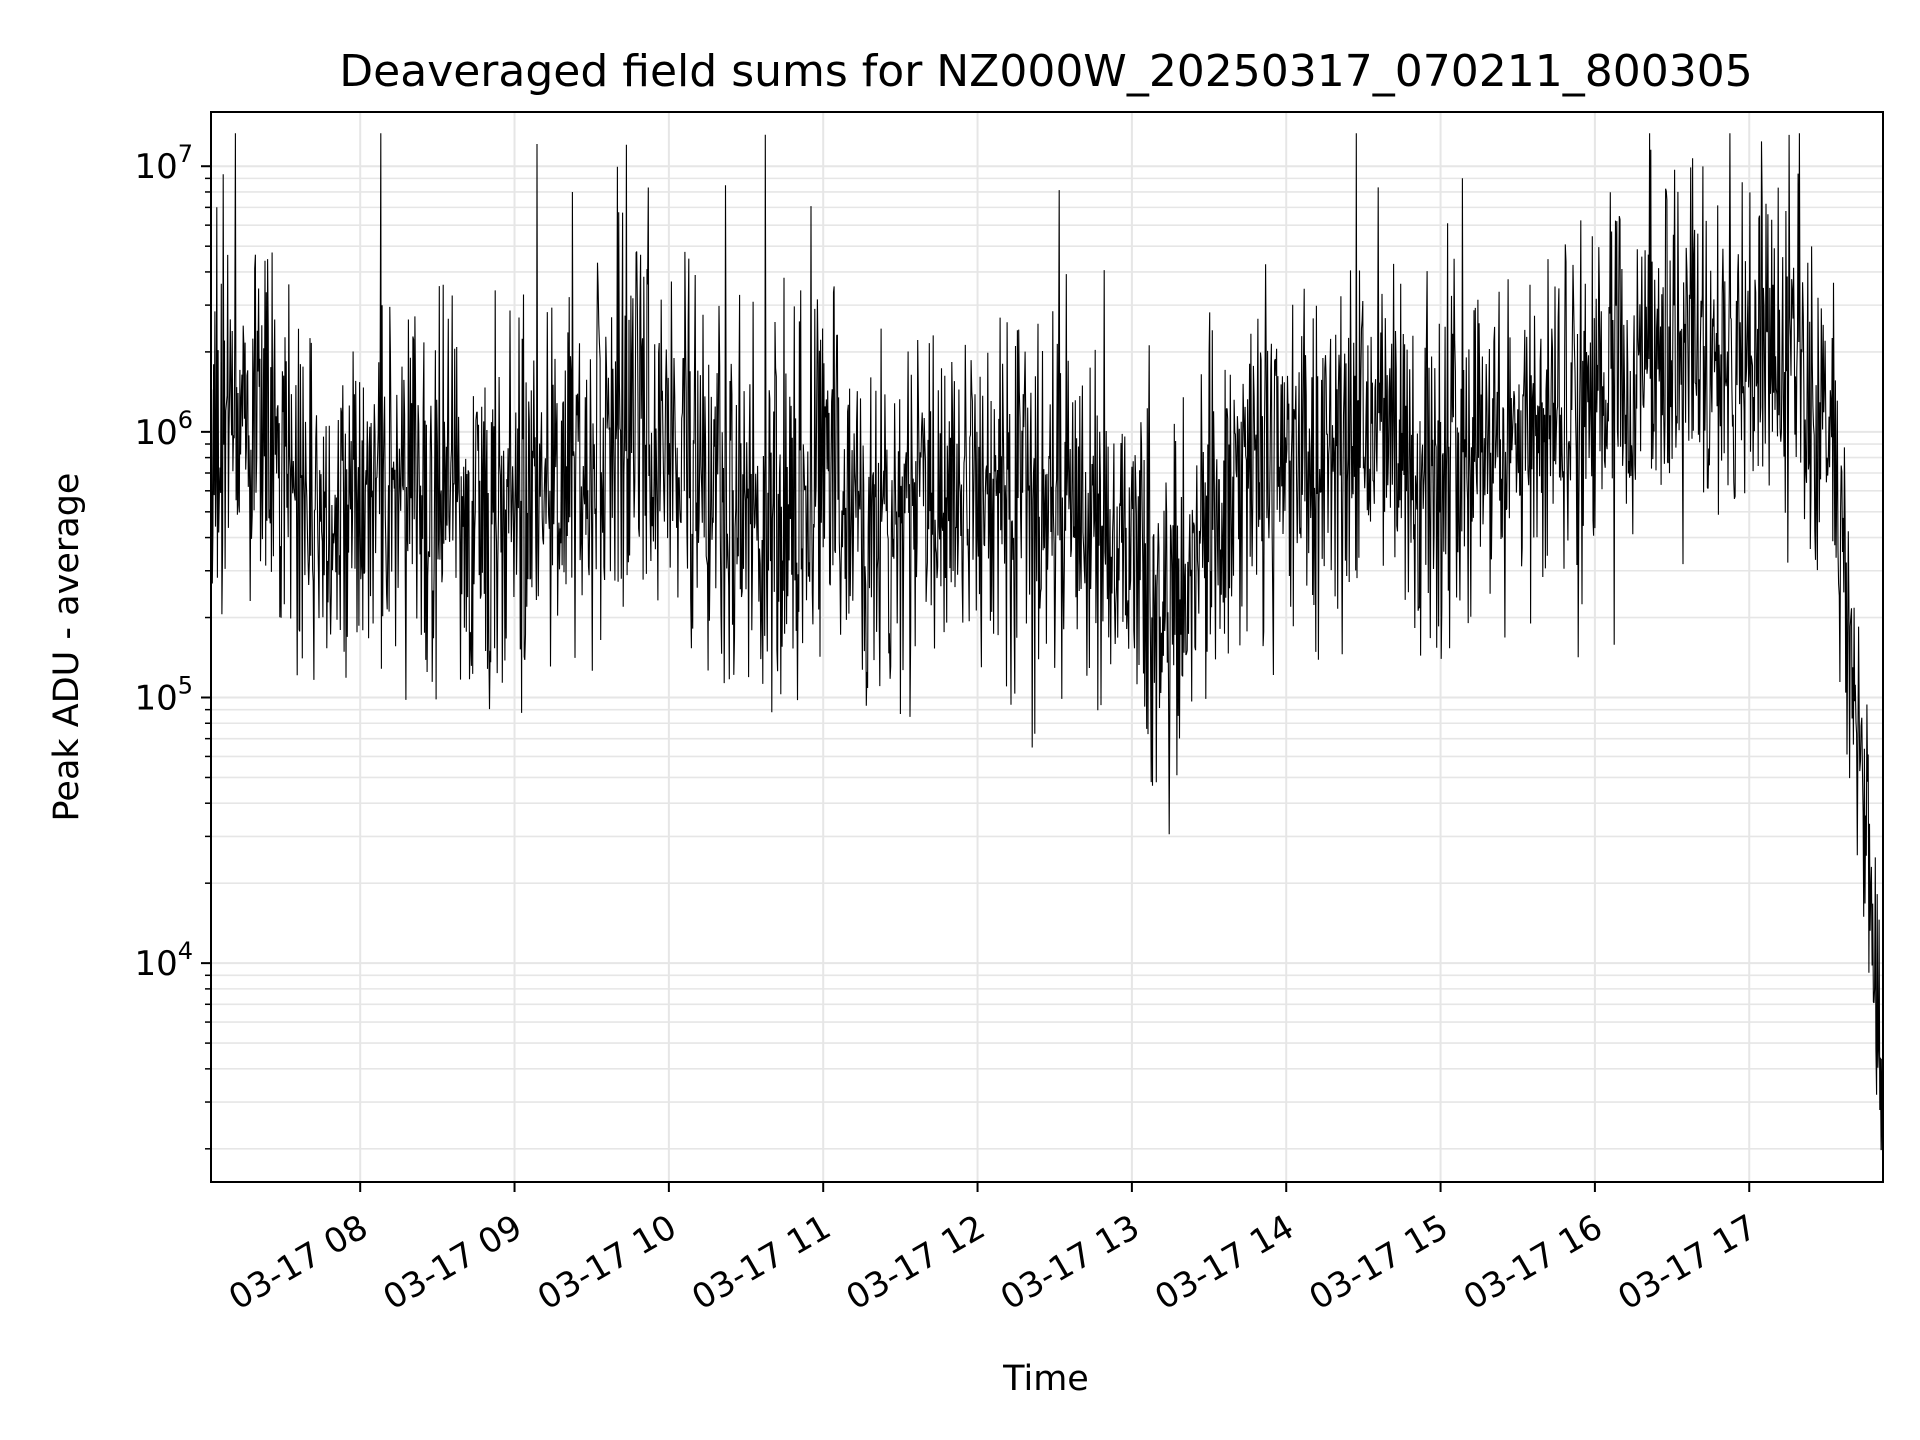 Image resolution: width=1920 pixels, height=1440 pixels. What do you see at coordinates (1379, 1262) in the screenshot?
I see `x-tick-label: 03-17 15` at bounding box center [1379, 1262].